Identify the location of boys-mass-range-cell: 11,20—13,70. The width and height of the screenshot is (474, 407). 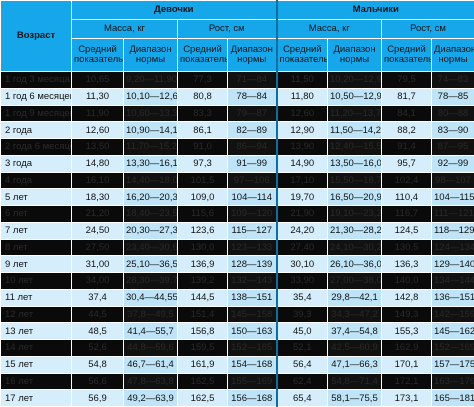
(355, 113).